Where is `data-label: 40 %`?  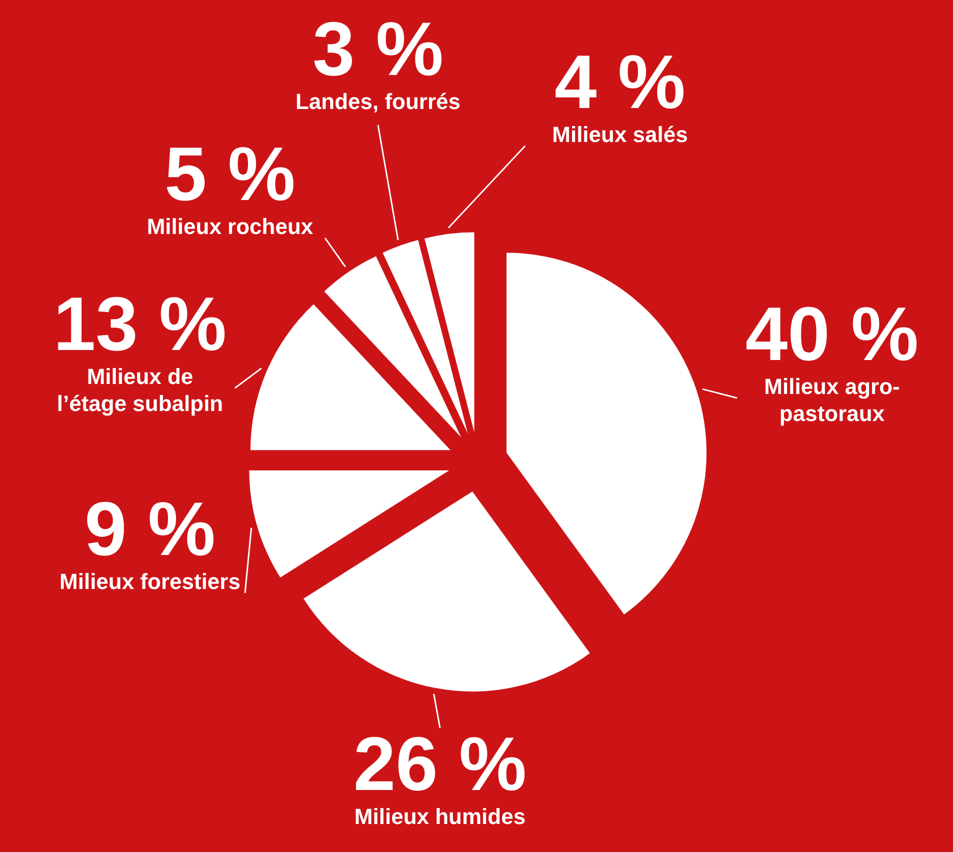 data-label: 40 % is located at coordinates (832, 334).